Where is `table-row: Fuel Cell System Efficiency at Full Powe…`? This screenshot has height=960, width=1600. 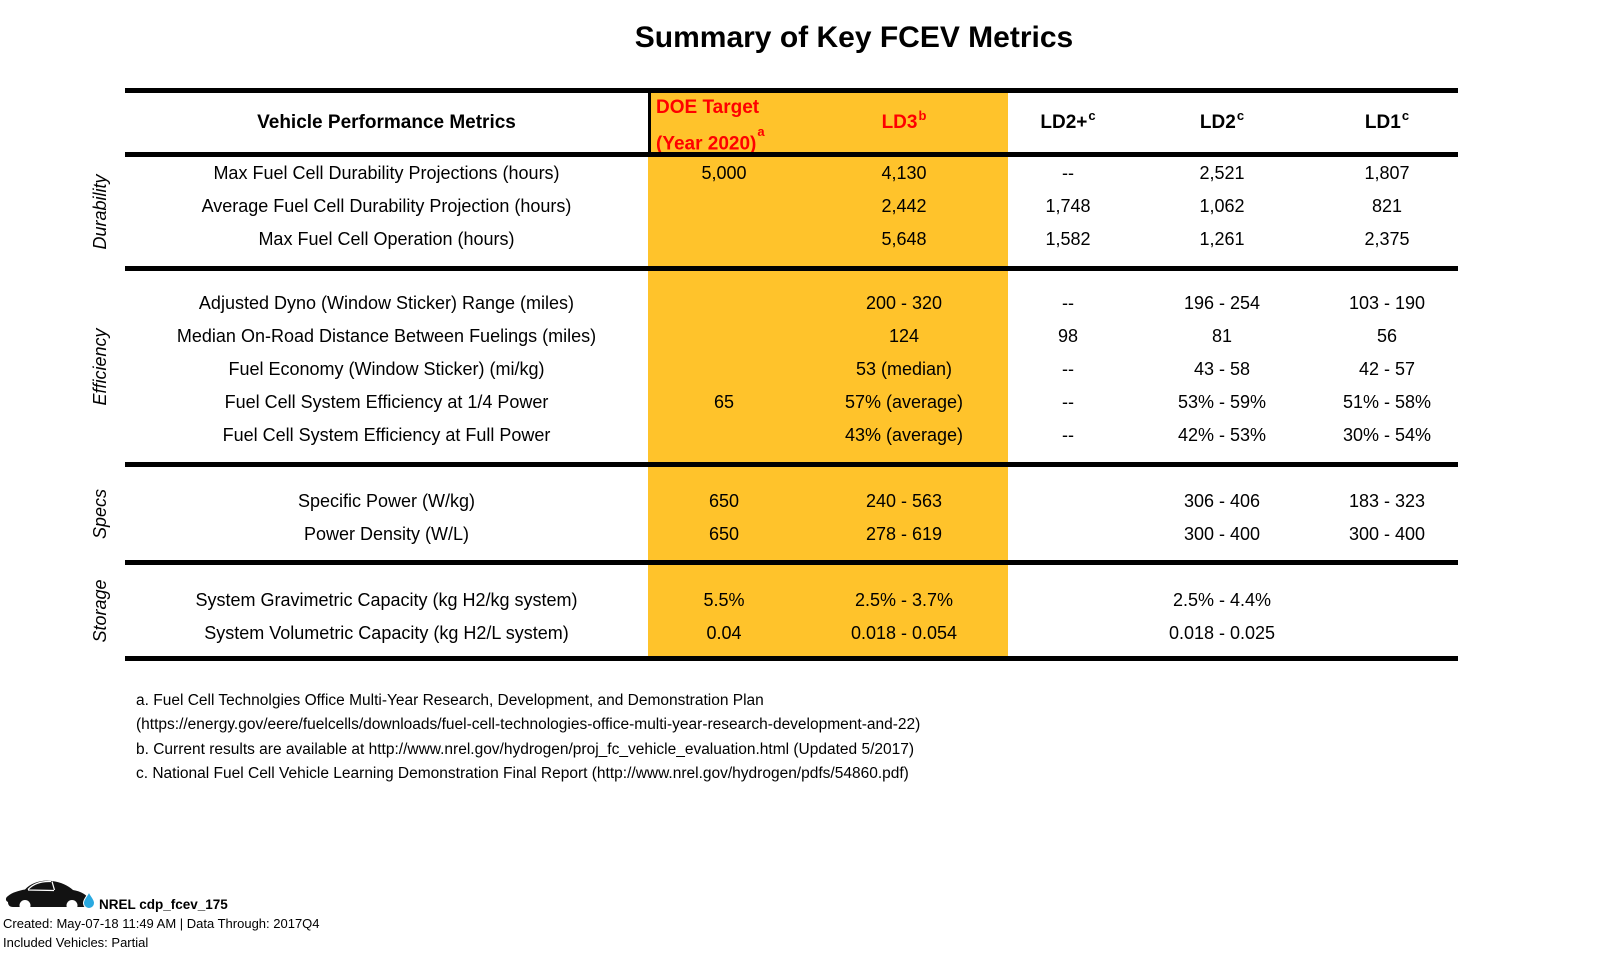
table-row: Fuel Cell System Efficiency at Full Powe… is located at coordinates (791, 435).